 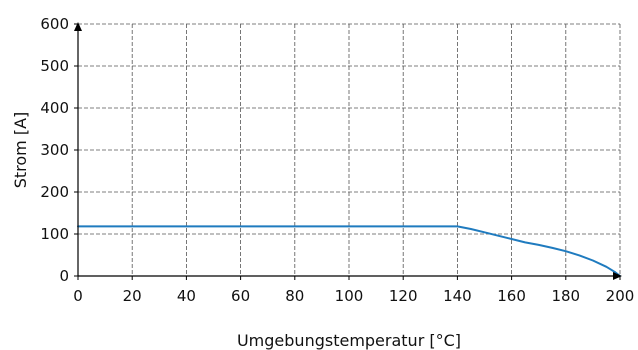 I want to click on x-tick-label: 60, so click(x=240, y=296).